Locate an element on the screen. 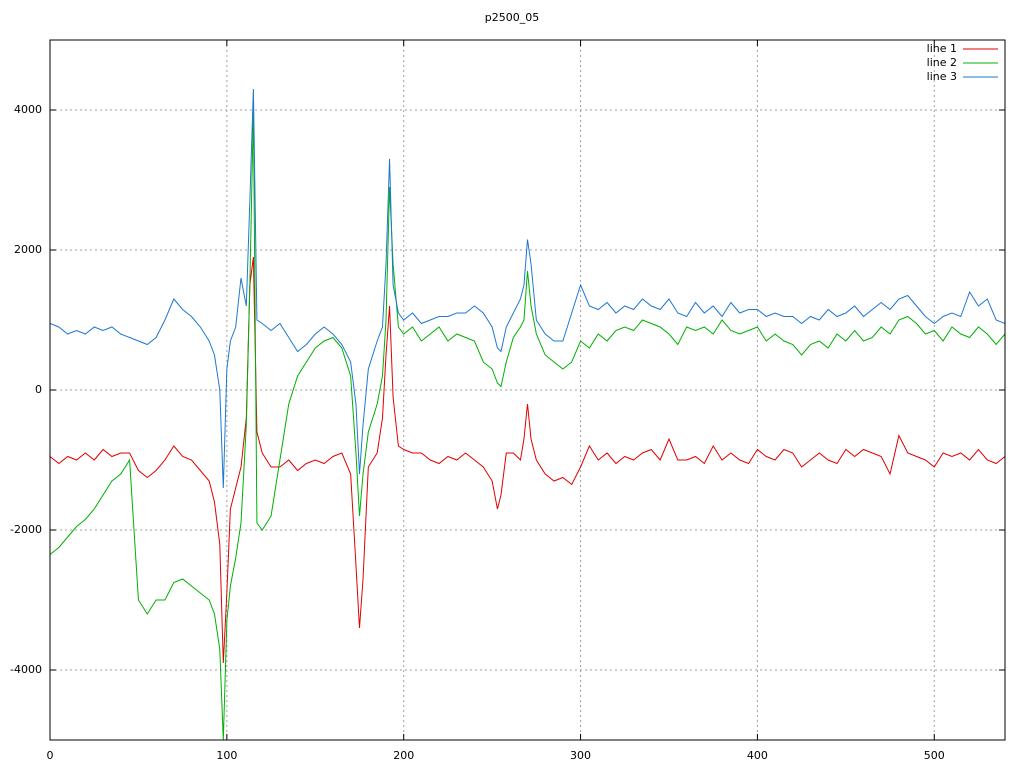 The image size is (1024, 768). y-tick-label: 4000 is located at coordinates (28, 109).